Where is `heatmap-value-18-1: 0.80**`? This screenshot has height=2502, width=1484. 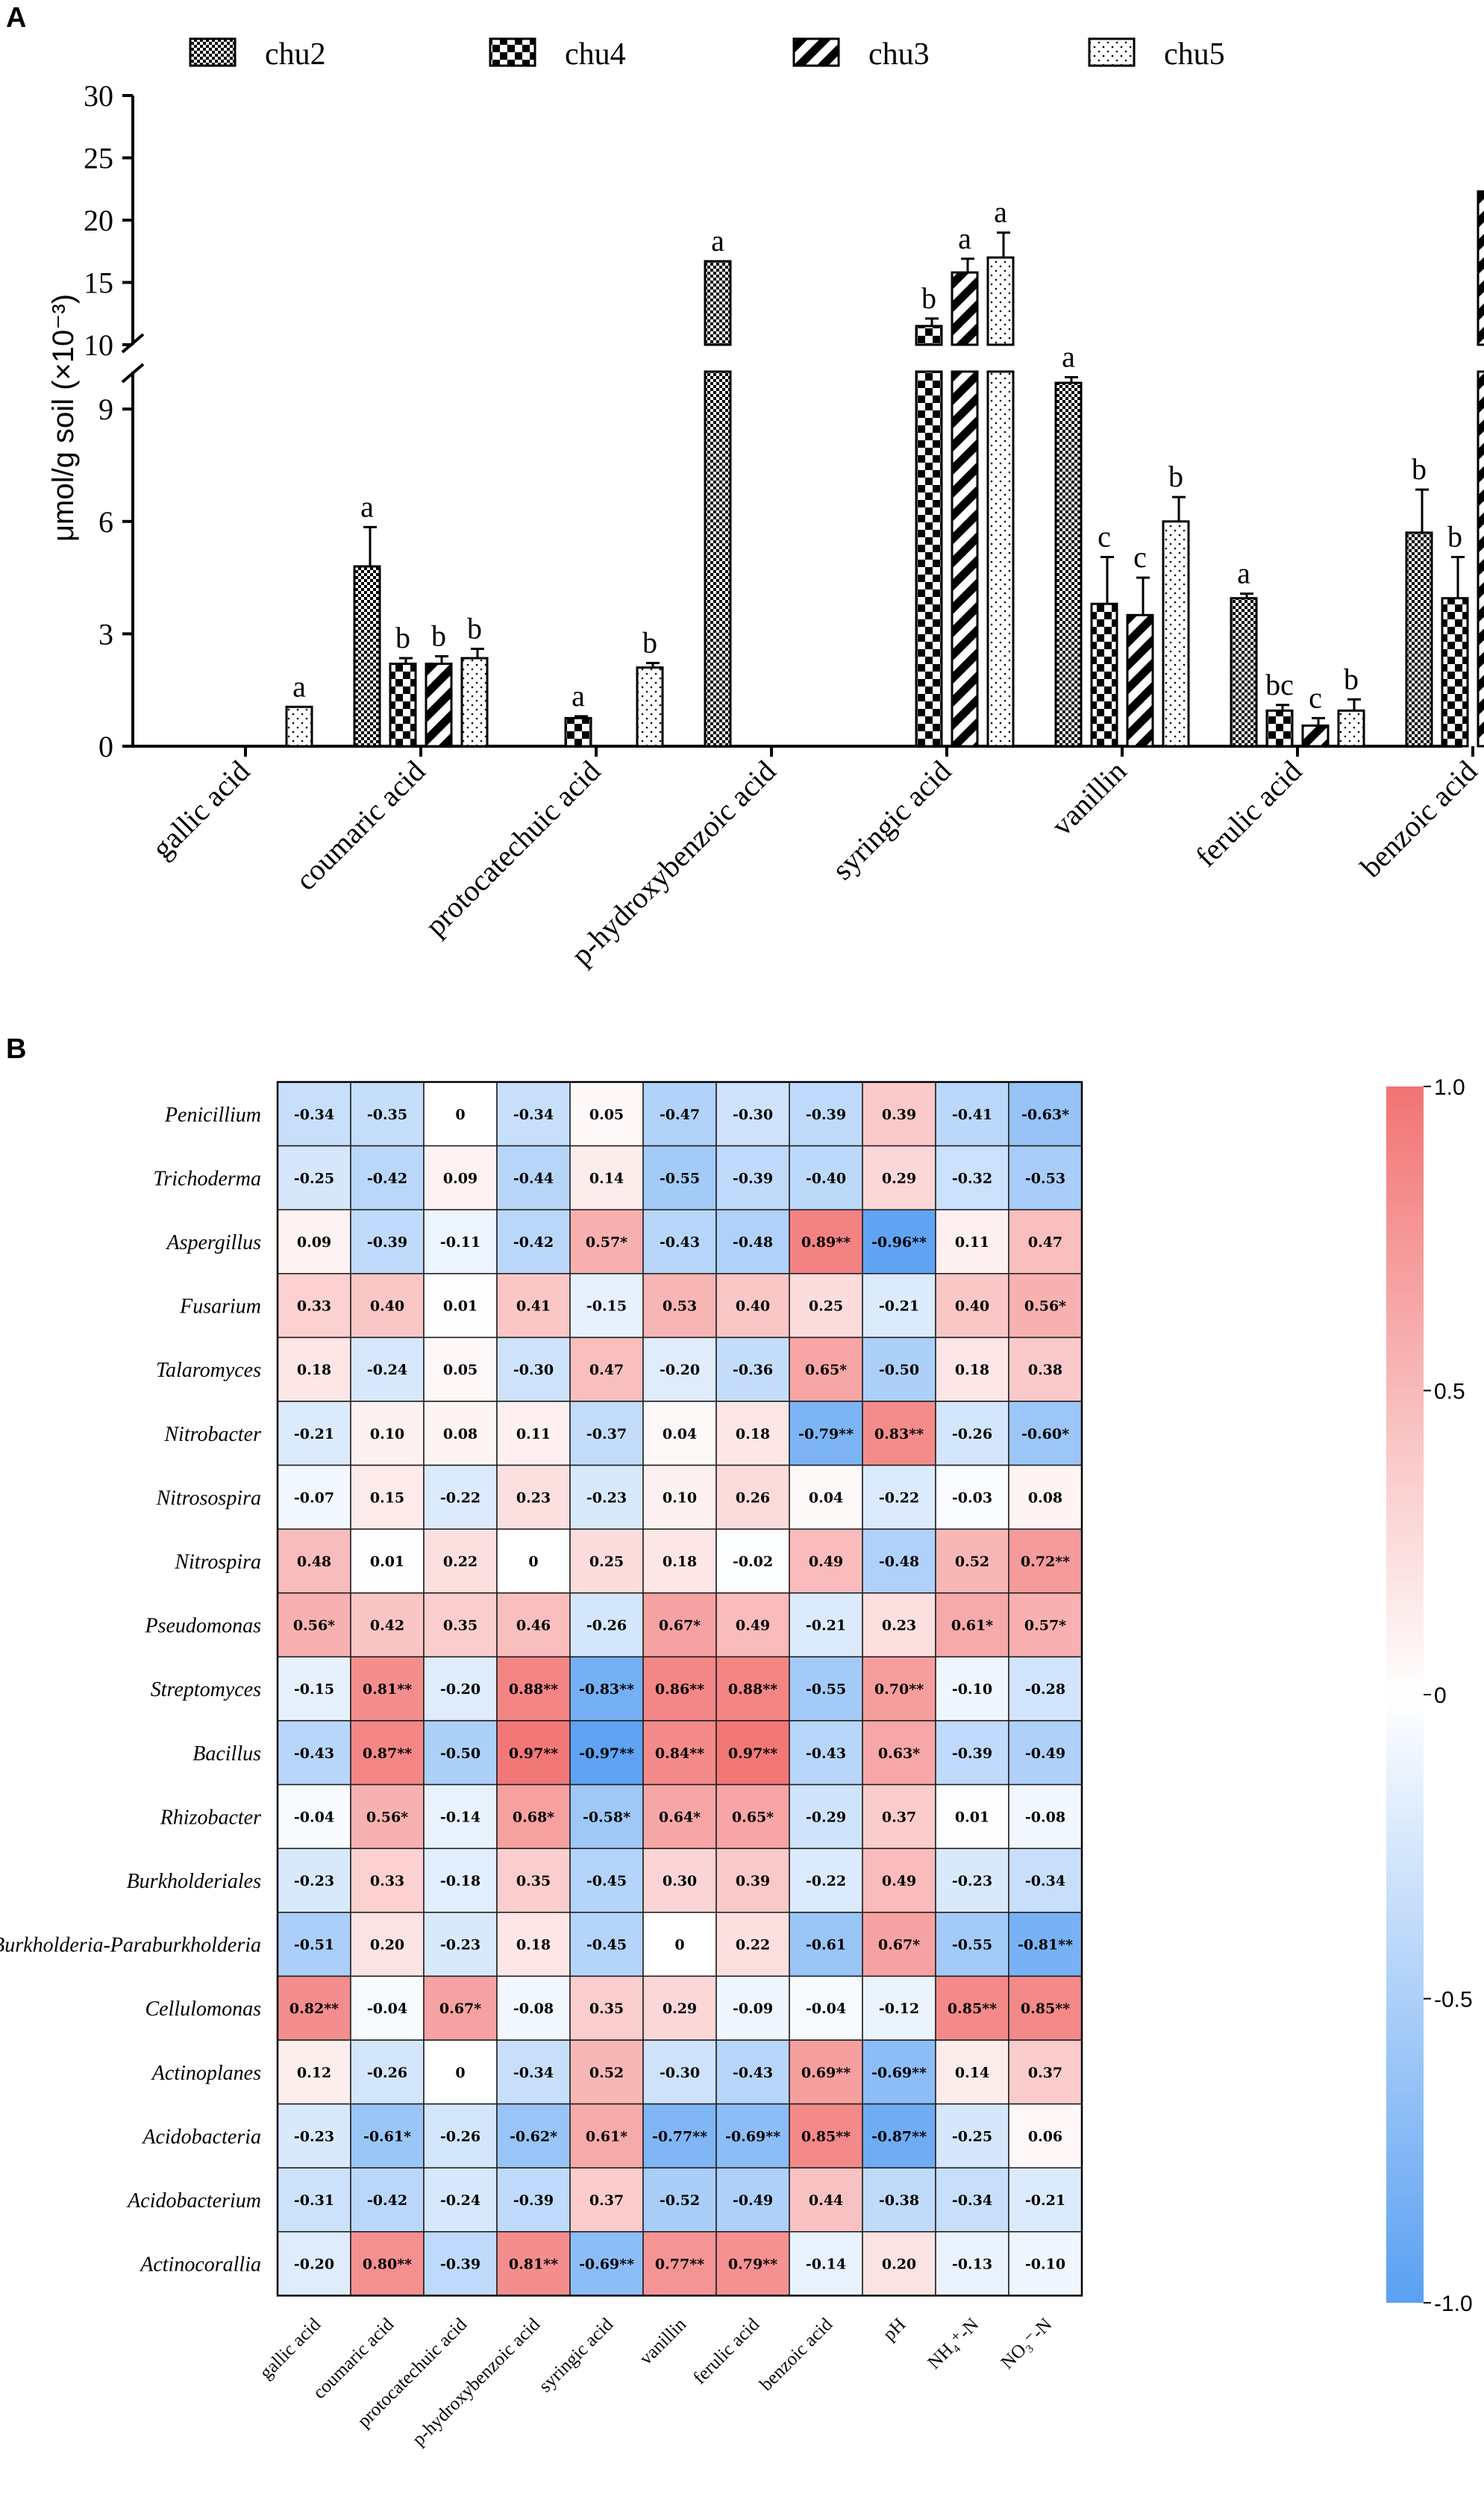
heatmap-value-18-1: 0.80** is located at coordinates (387, 2265).